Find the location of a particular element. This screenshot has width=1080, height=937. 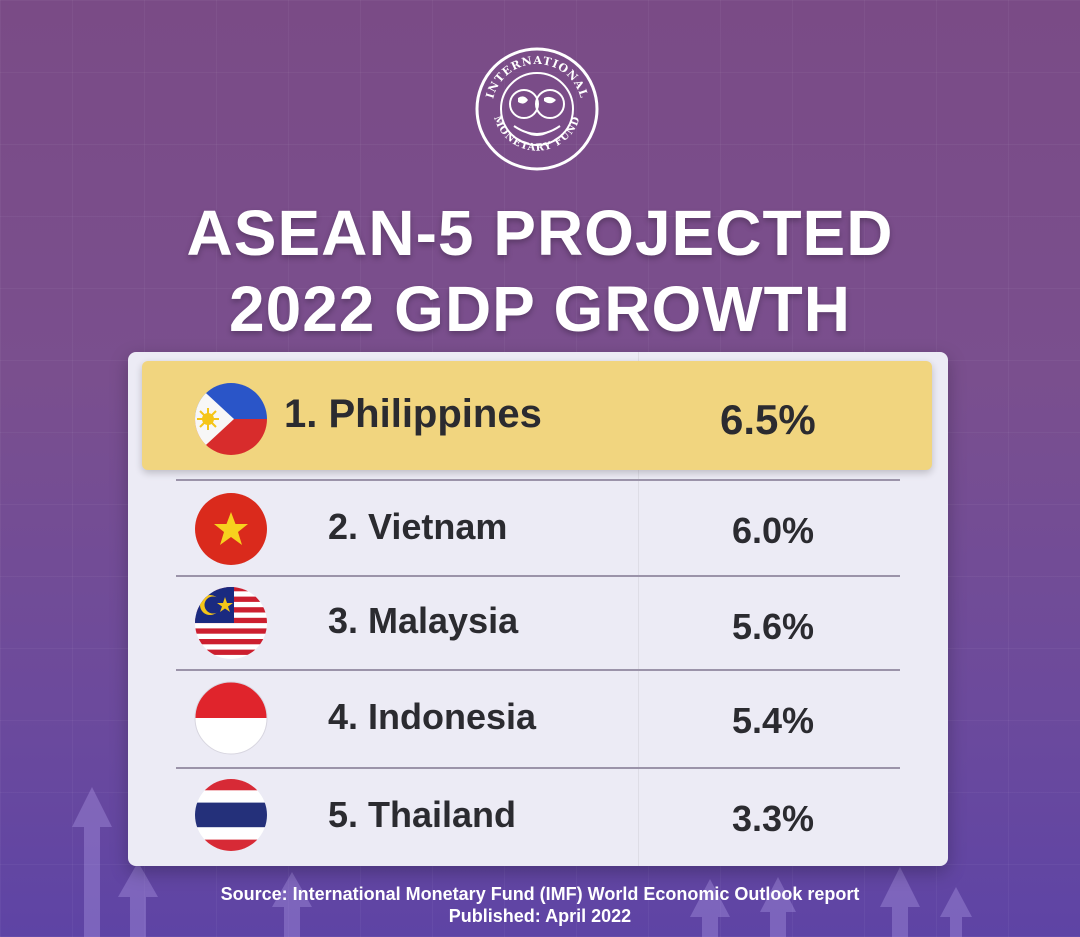

table-row: 4. Indonesia 5.4% is located at coordinates (540, 718).